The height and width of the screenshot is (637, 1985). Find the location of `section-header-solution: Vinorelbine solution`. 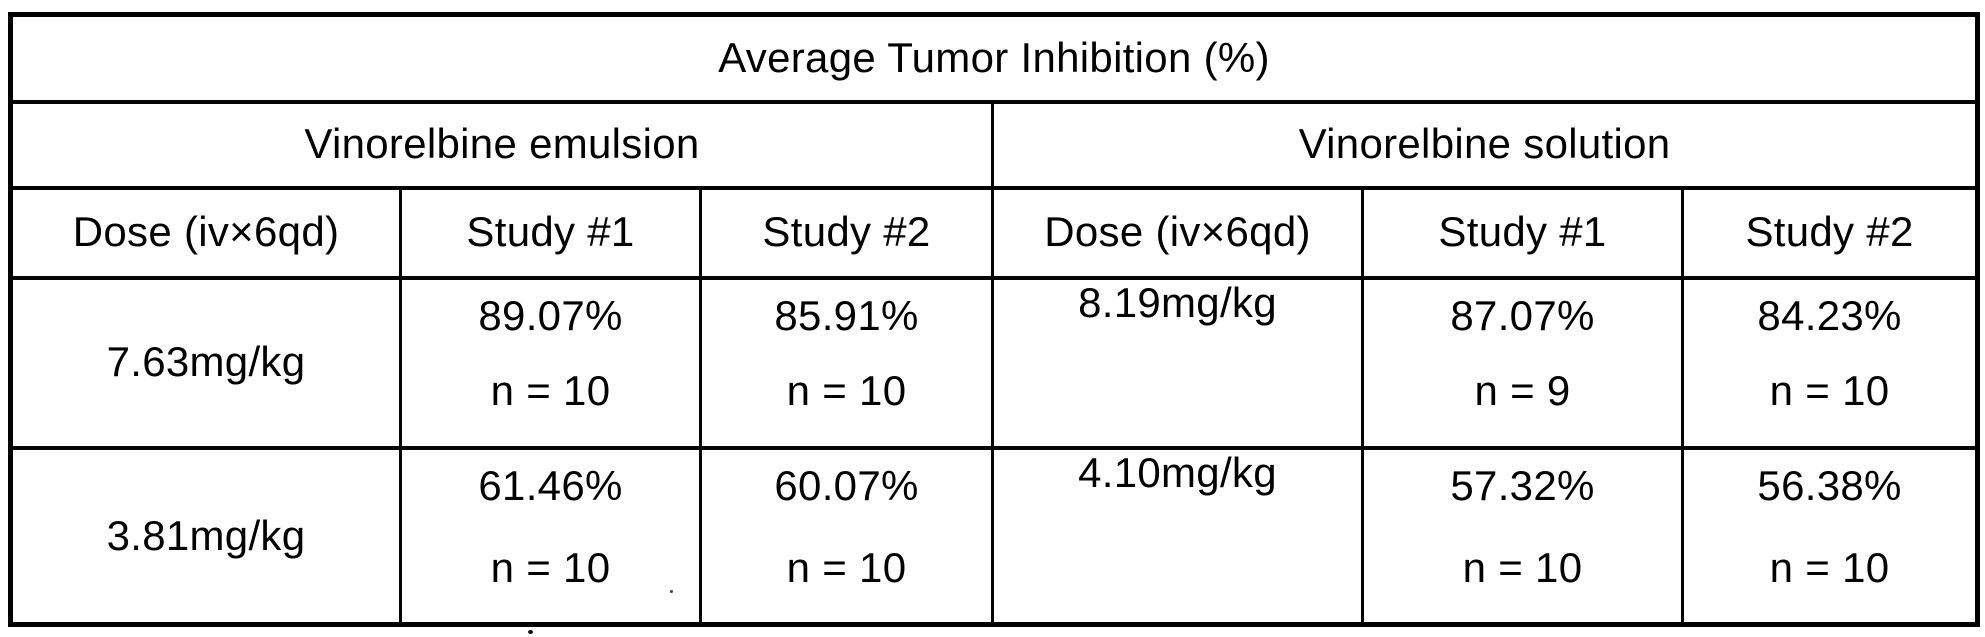

section-header-solution: Vinorelbine solution is located at coordinates (1485, 144).